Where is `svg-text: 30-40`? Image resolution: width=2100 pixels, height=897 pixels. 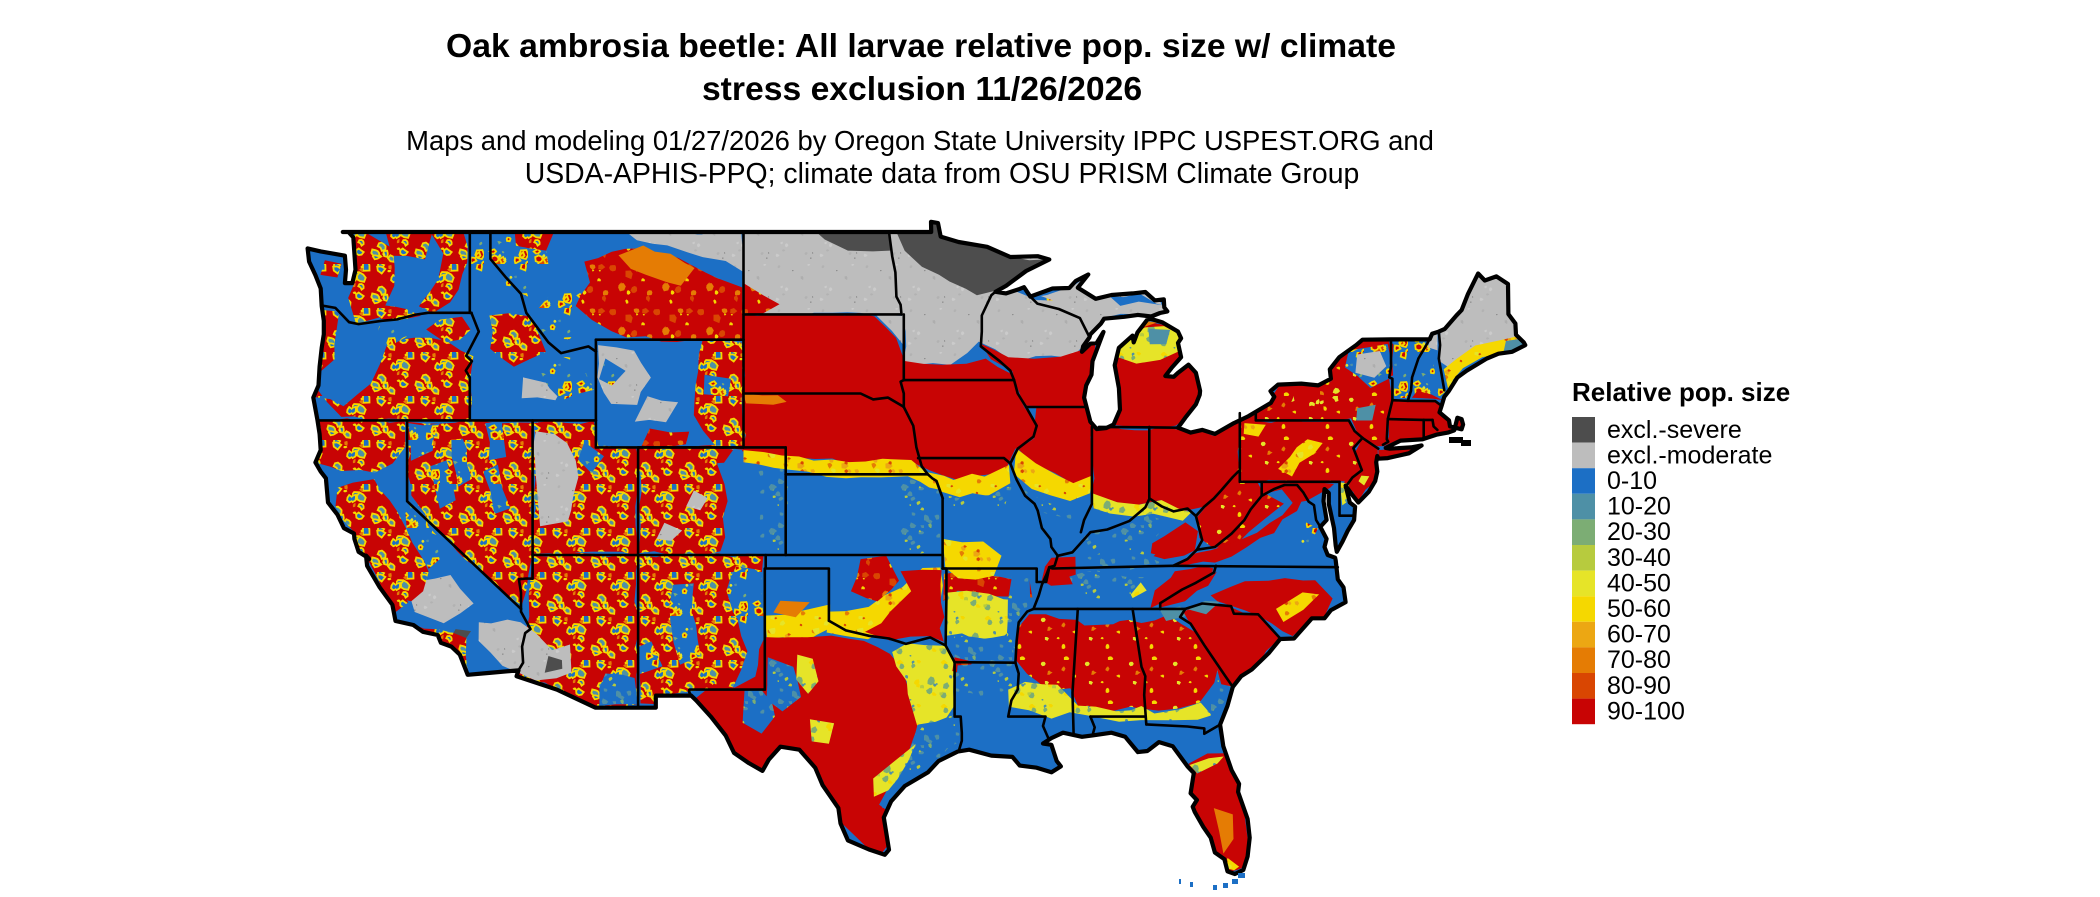
svg-text: 30-40 is located at coordinates (1639, 558).